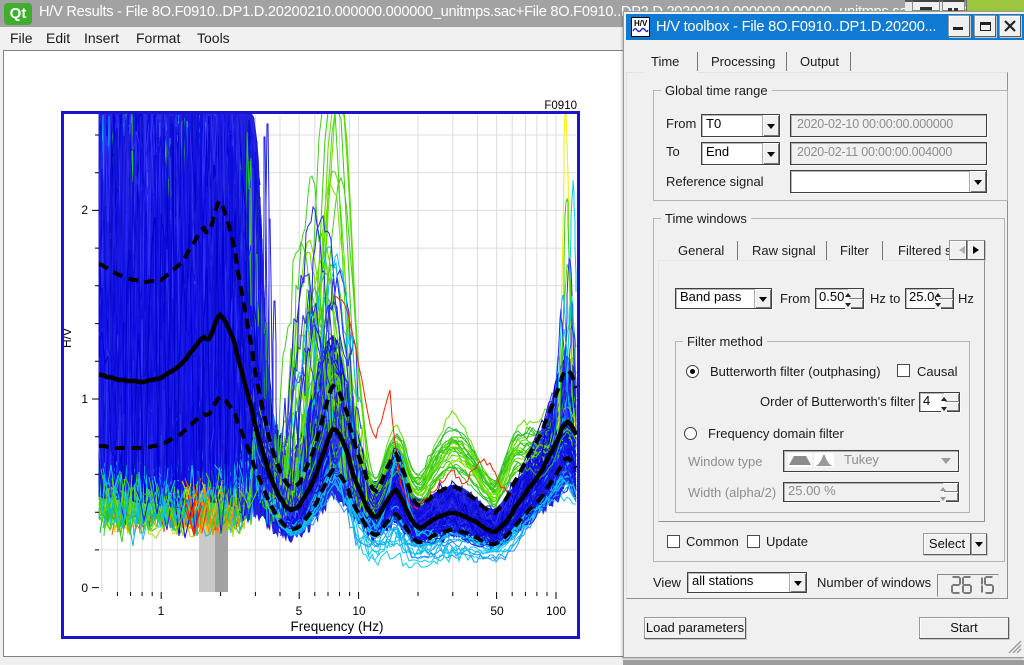 The image size is (1024, 665). Describe the element at coordinates (359, 611) in the screenshot. I see `svg-text: 10` at that location.